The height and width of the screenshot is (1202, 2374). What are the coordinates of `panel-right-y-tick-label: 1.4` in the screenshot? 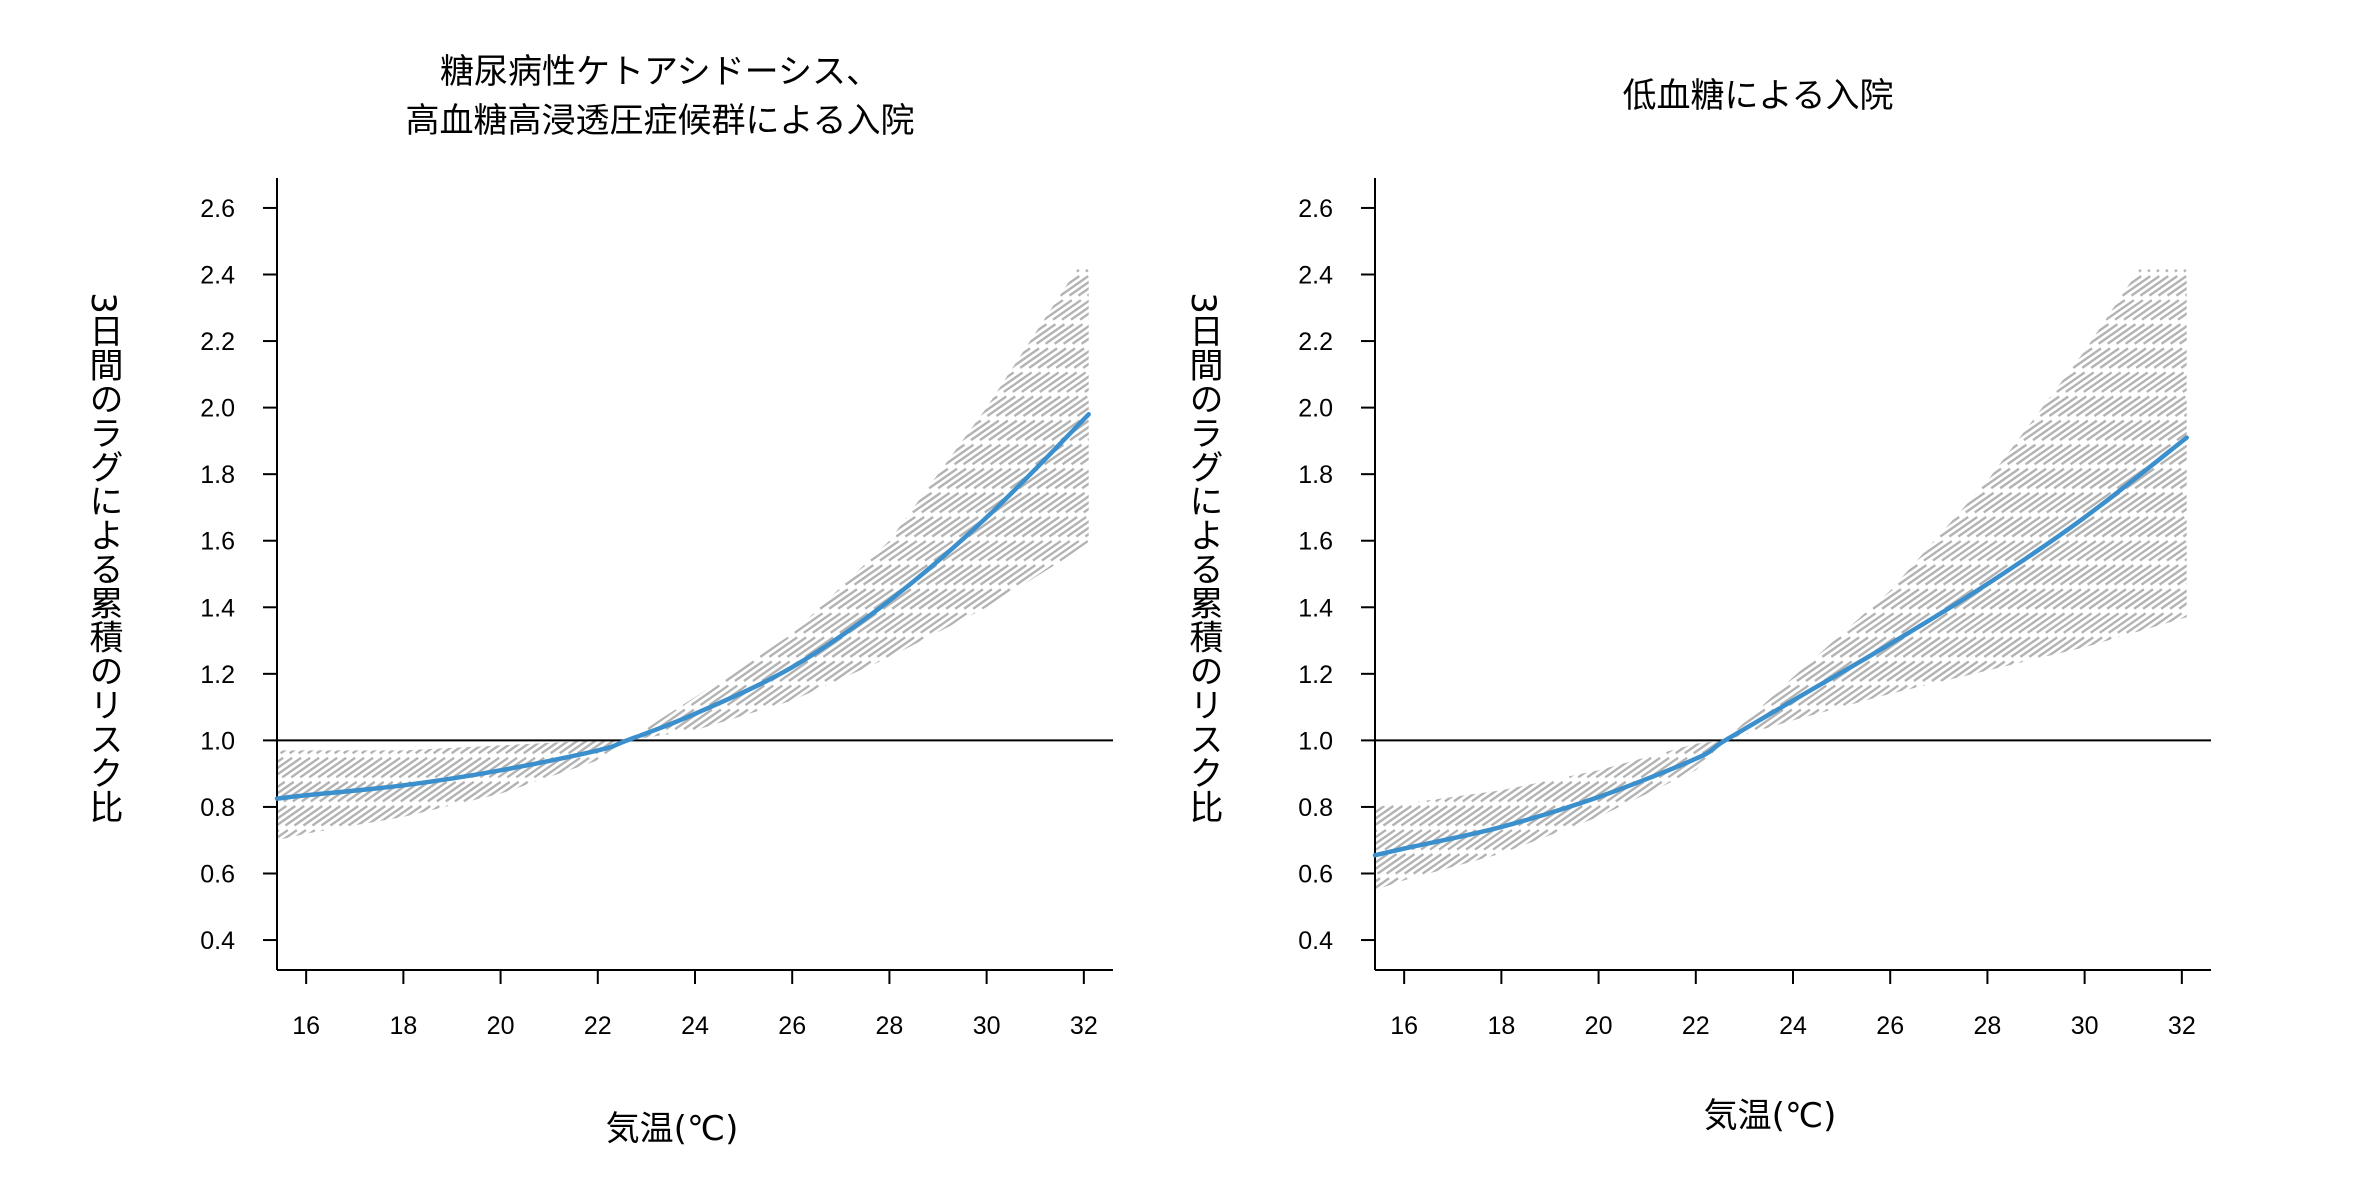 It's located at (1315, 608).